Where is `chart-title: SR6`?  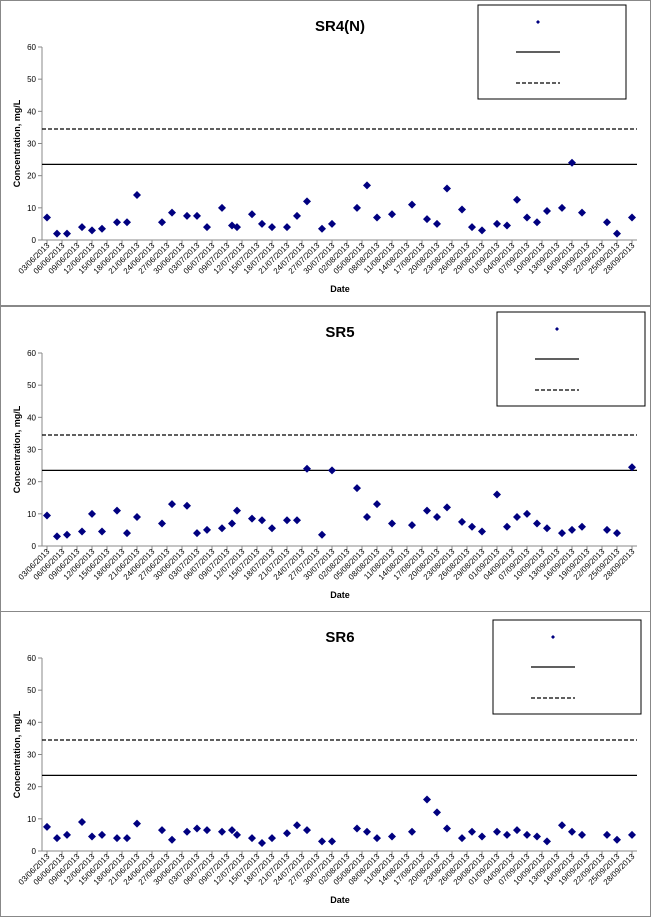 chart-title: SR6 is located at coordinates (339, 637).